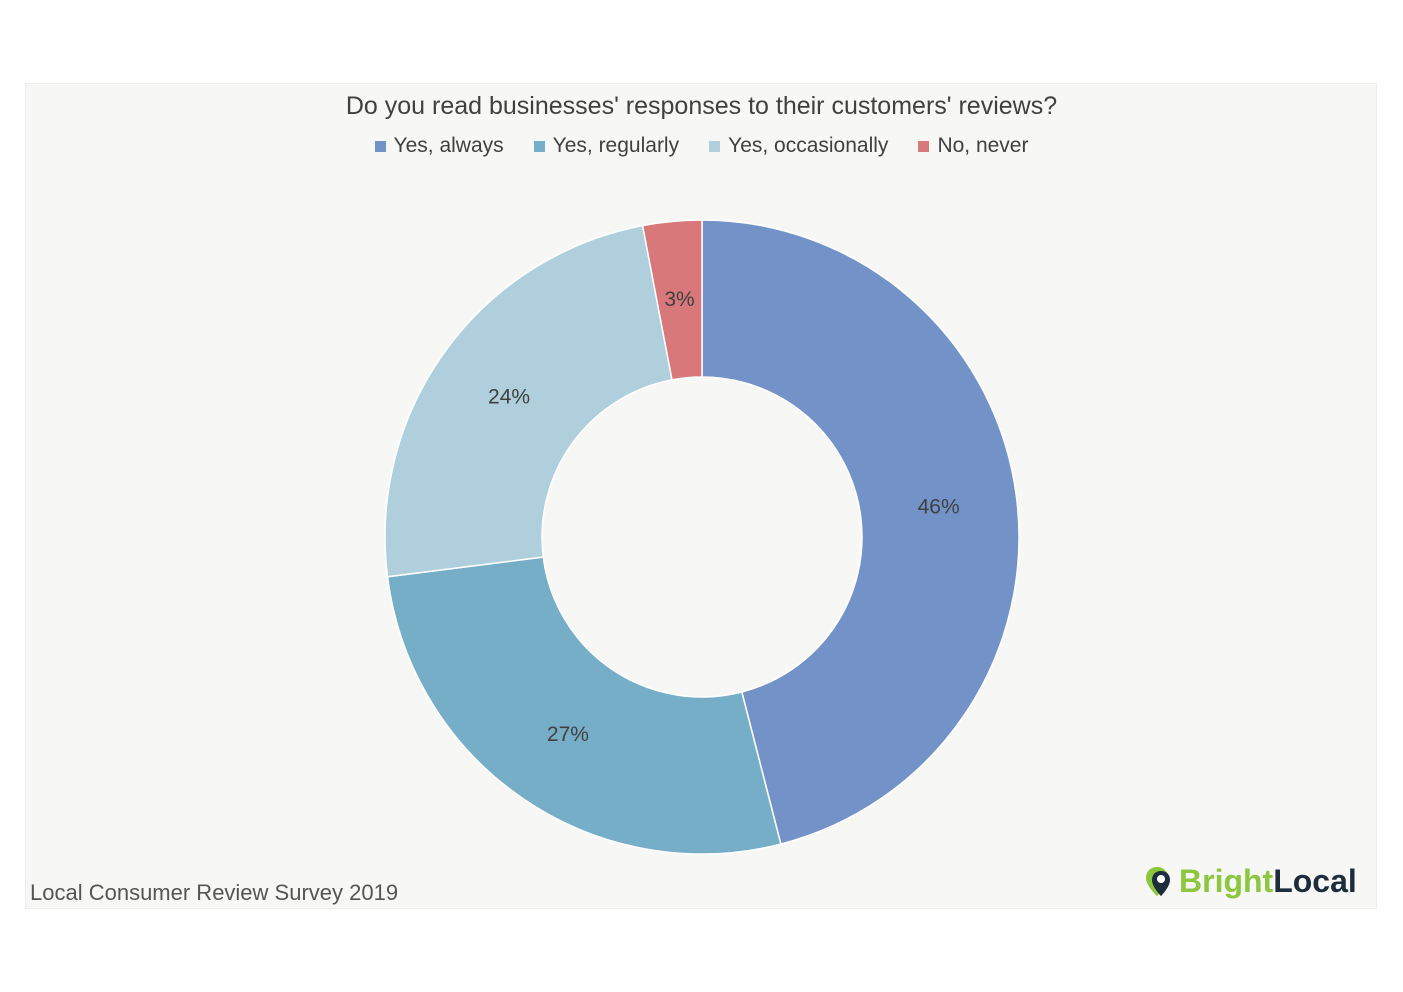 The image size is (1403, 992). I want to click on legend-item-no-never: No, never, so click(973, 146).